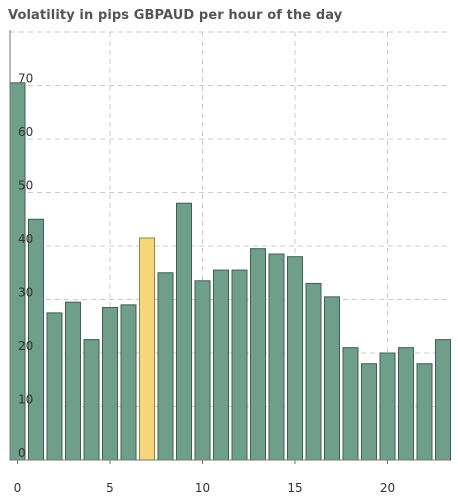 The image size is (458, 500). I want to click on x-tick-label: 0, so click(18, 488).